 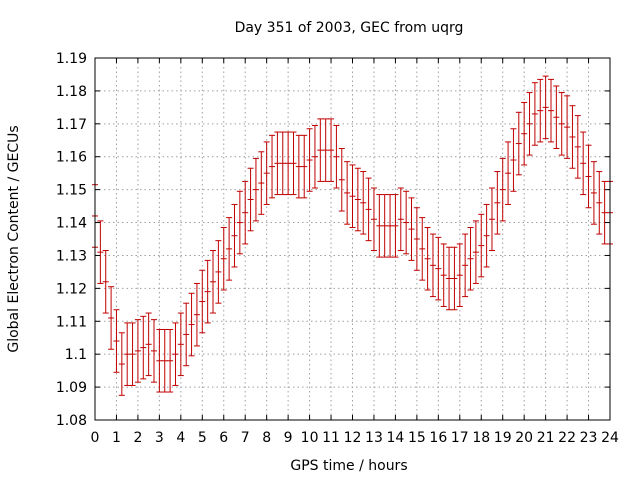 What do you see at coordinates (348, 466) in the screenshot?
I see `x-axis-label: GPS time / hours` at bounding box center [348, 466].